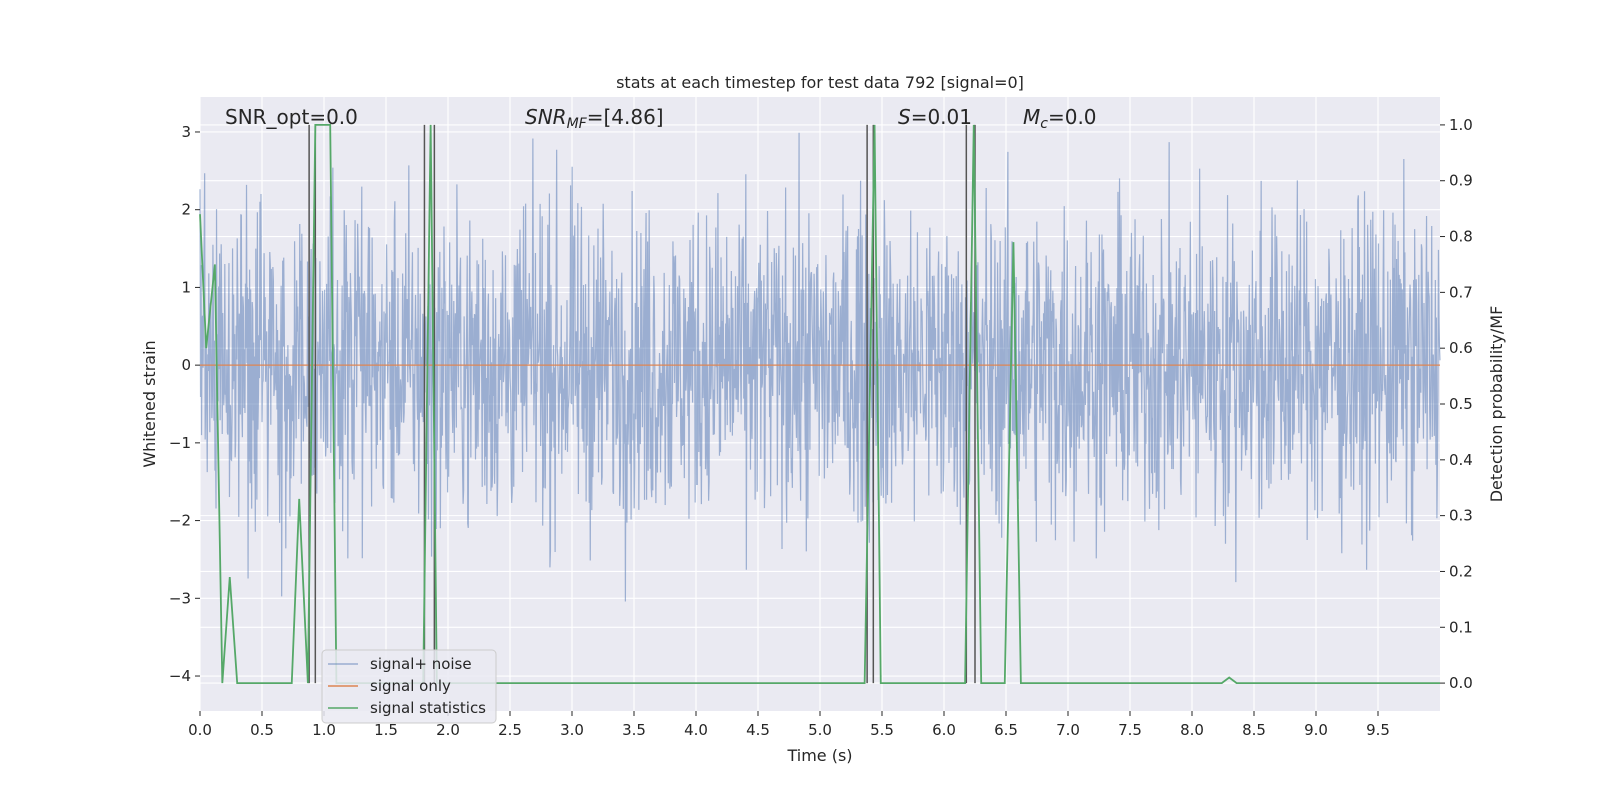 This screenshot has width=1600, height=800. I want to click on x-tick-label: 9.0, so click(1316, 730).